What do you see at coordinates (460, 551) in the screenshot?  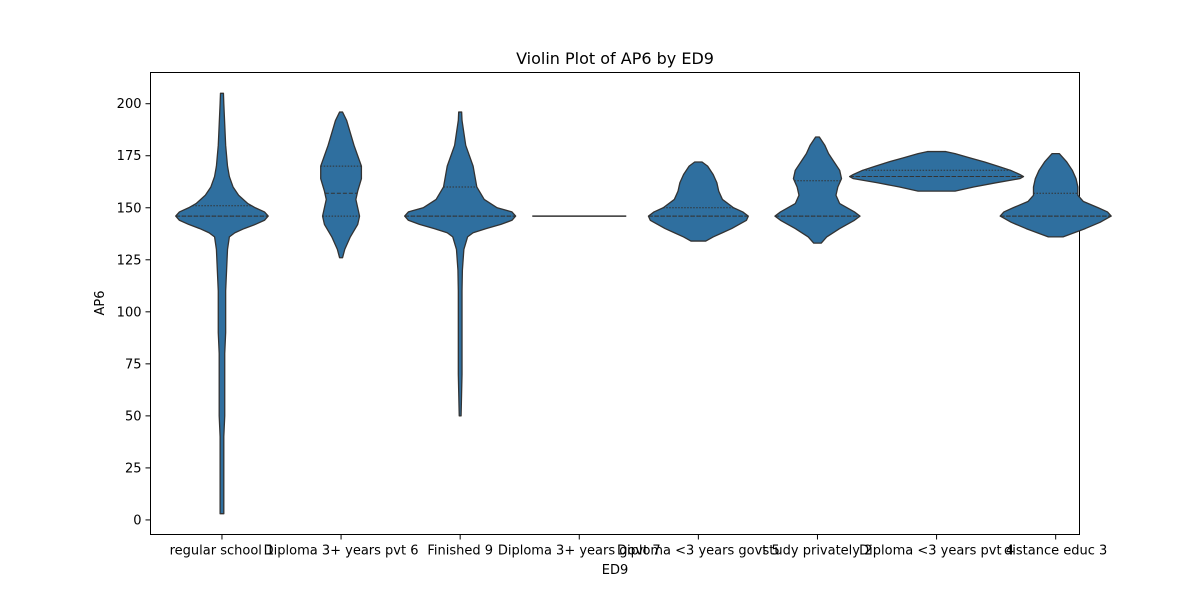 I see `x-tick-label: Finished 9` at bounding box center [460, 551].